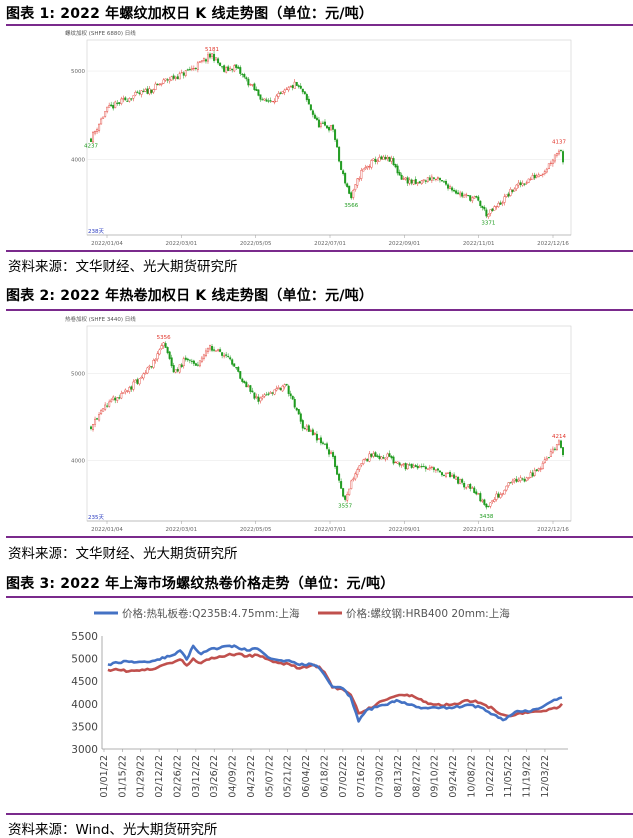 The width and height of the screenshot is (633, 838). What do you see at coordinates (288, 776) in the screenshot?
I see `x-tick-label: 05/21/22` at bounding box center [288, 776].